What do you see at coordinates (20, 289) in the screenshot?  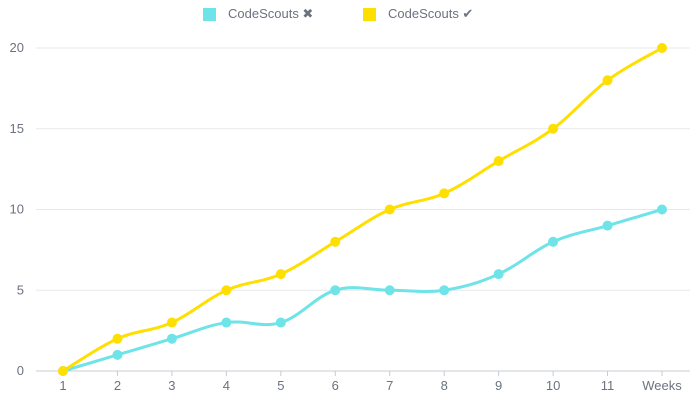 I see `y-tick-label: 5` at bounding box center [20, 289].